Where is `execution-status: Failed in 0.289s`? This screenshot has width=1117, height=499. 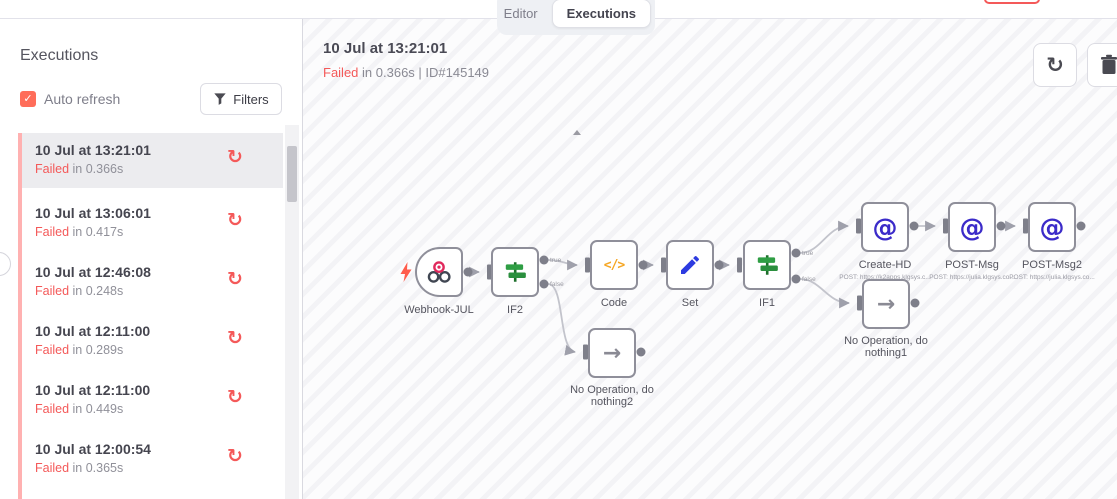 execution-status: Failed in 0.289s is located at coordinates (79, 350).